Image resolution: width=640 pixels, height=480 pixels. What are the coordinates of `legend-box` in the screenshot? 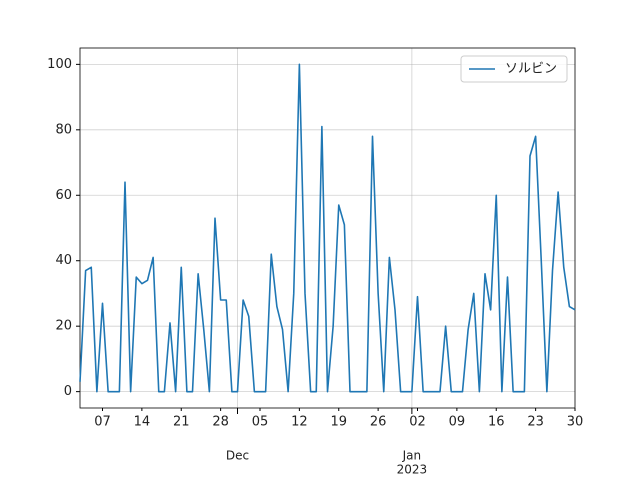 It's located at (514, 69).